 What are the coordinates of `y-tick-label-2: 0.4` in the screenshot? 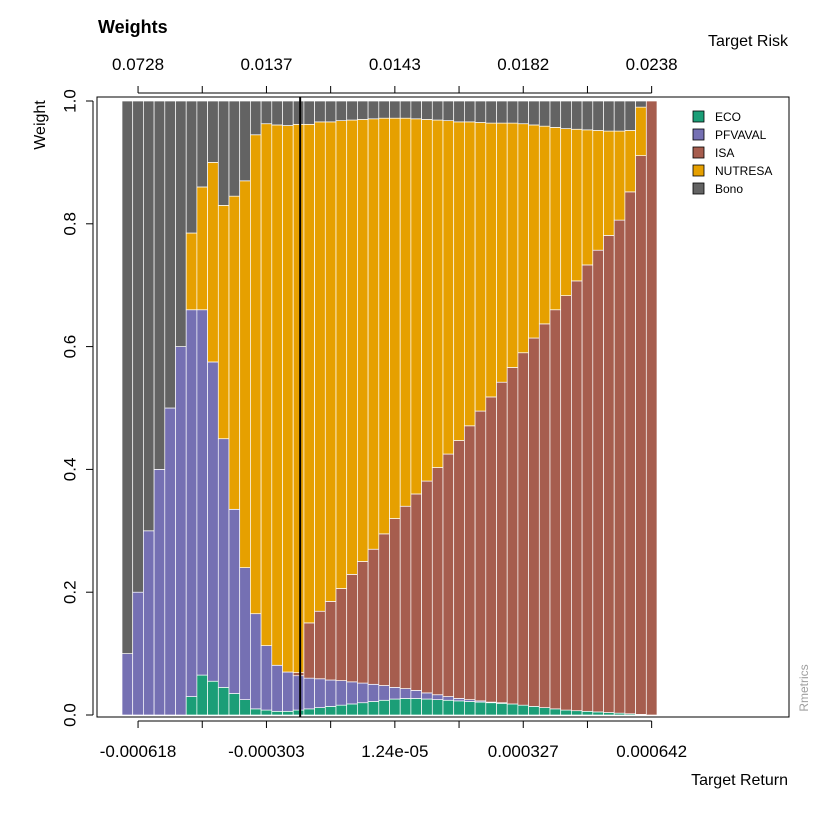 It's located at (70, 470).